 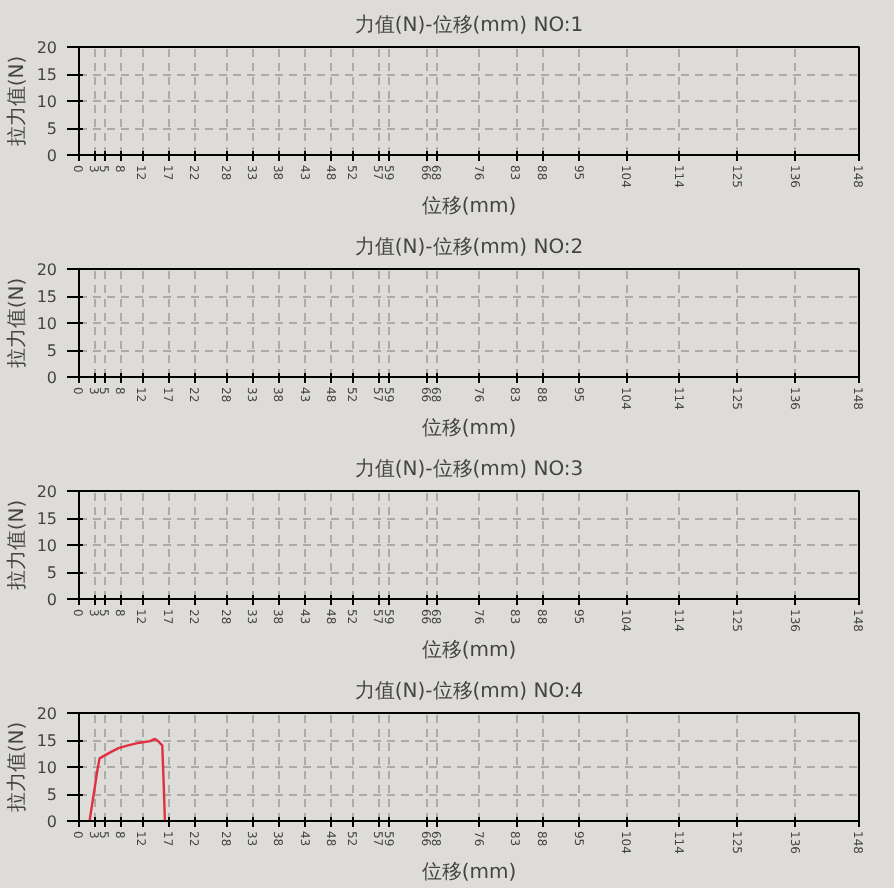 I want to click on chart-title: 力值(N)-位移(mm) NO:4, so click(x=469, y=691).